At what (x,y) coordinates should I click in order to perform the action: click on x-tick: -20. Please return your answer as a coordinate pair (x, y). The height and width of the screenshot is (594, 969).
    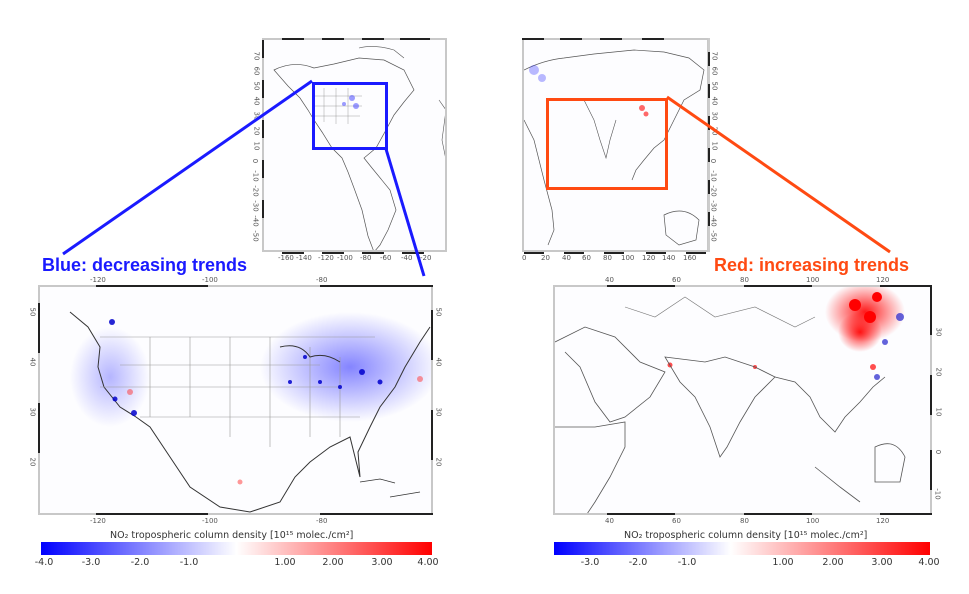
    Looking at the image, I should click on (426, 258).